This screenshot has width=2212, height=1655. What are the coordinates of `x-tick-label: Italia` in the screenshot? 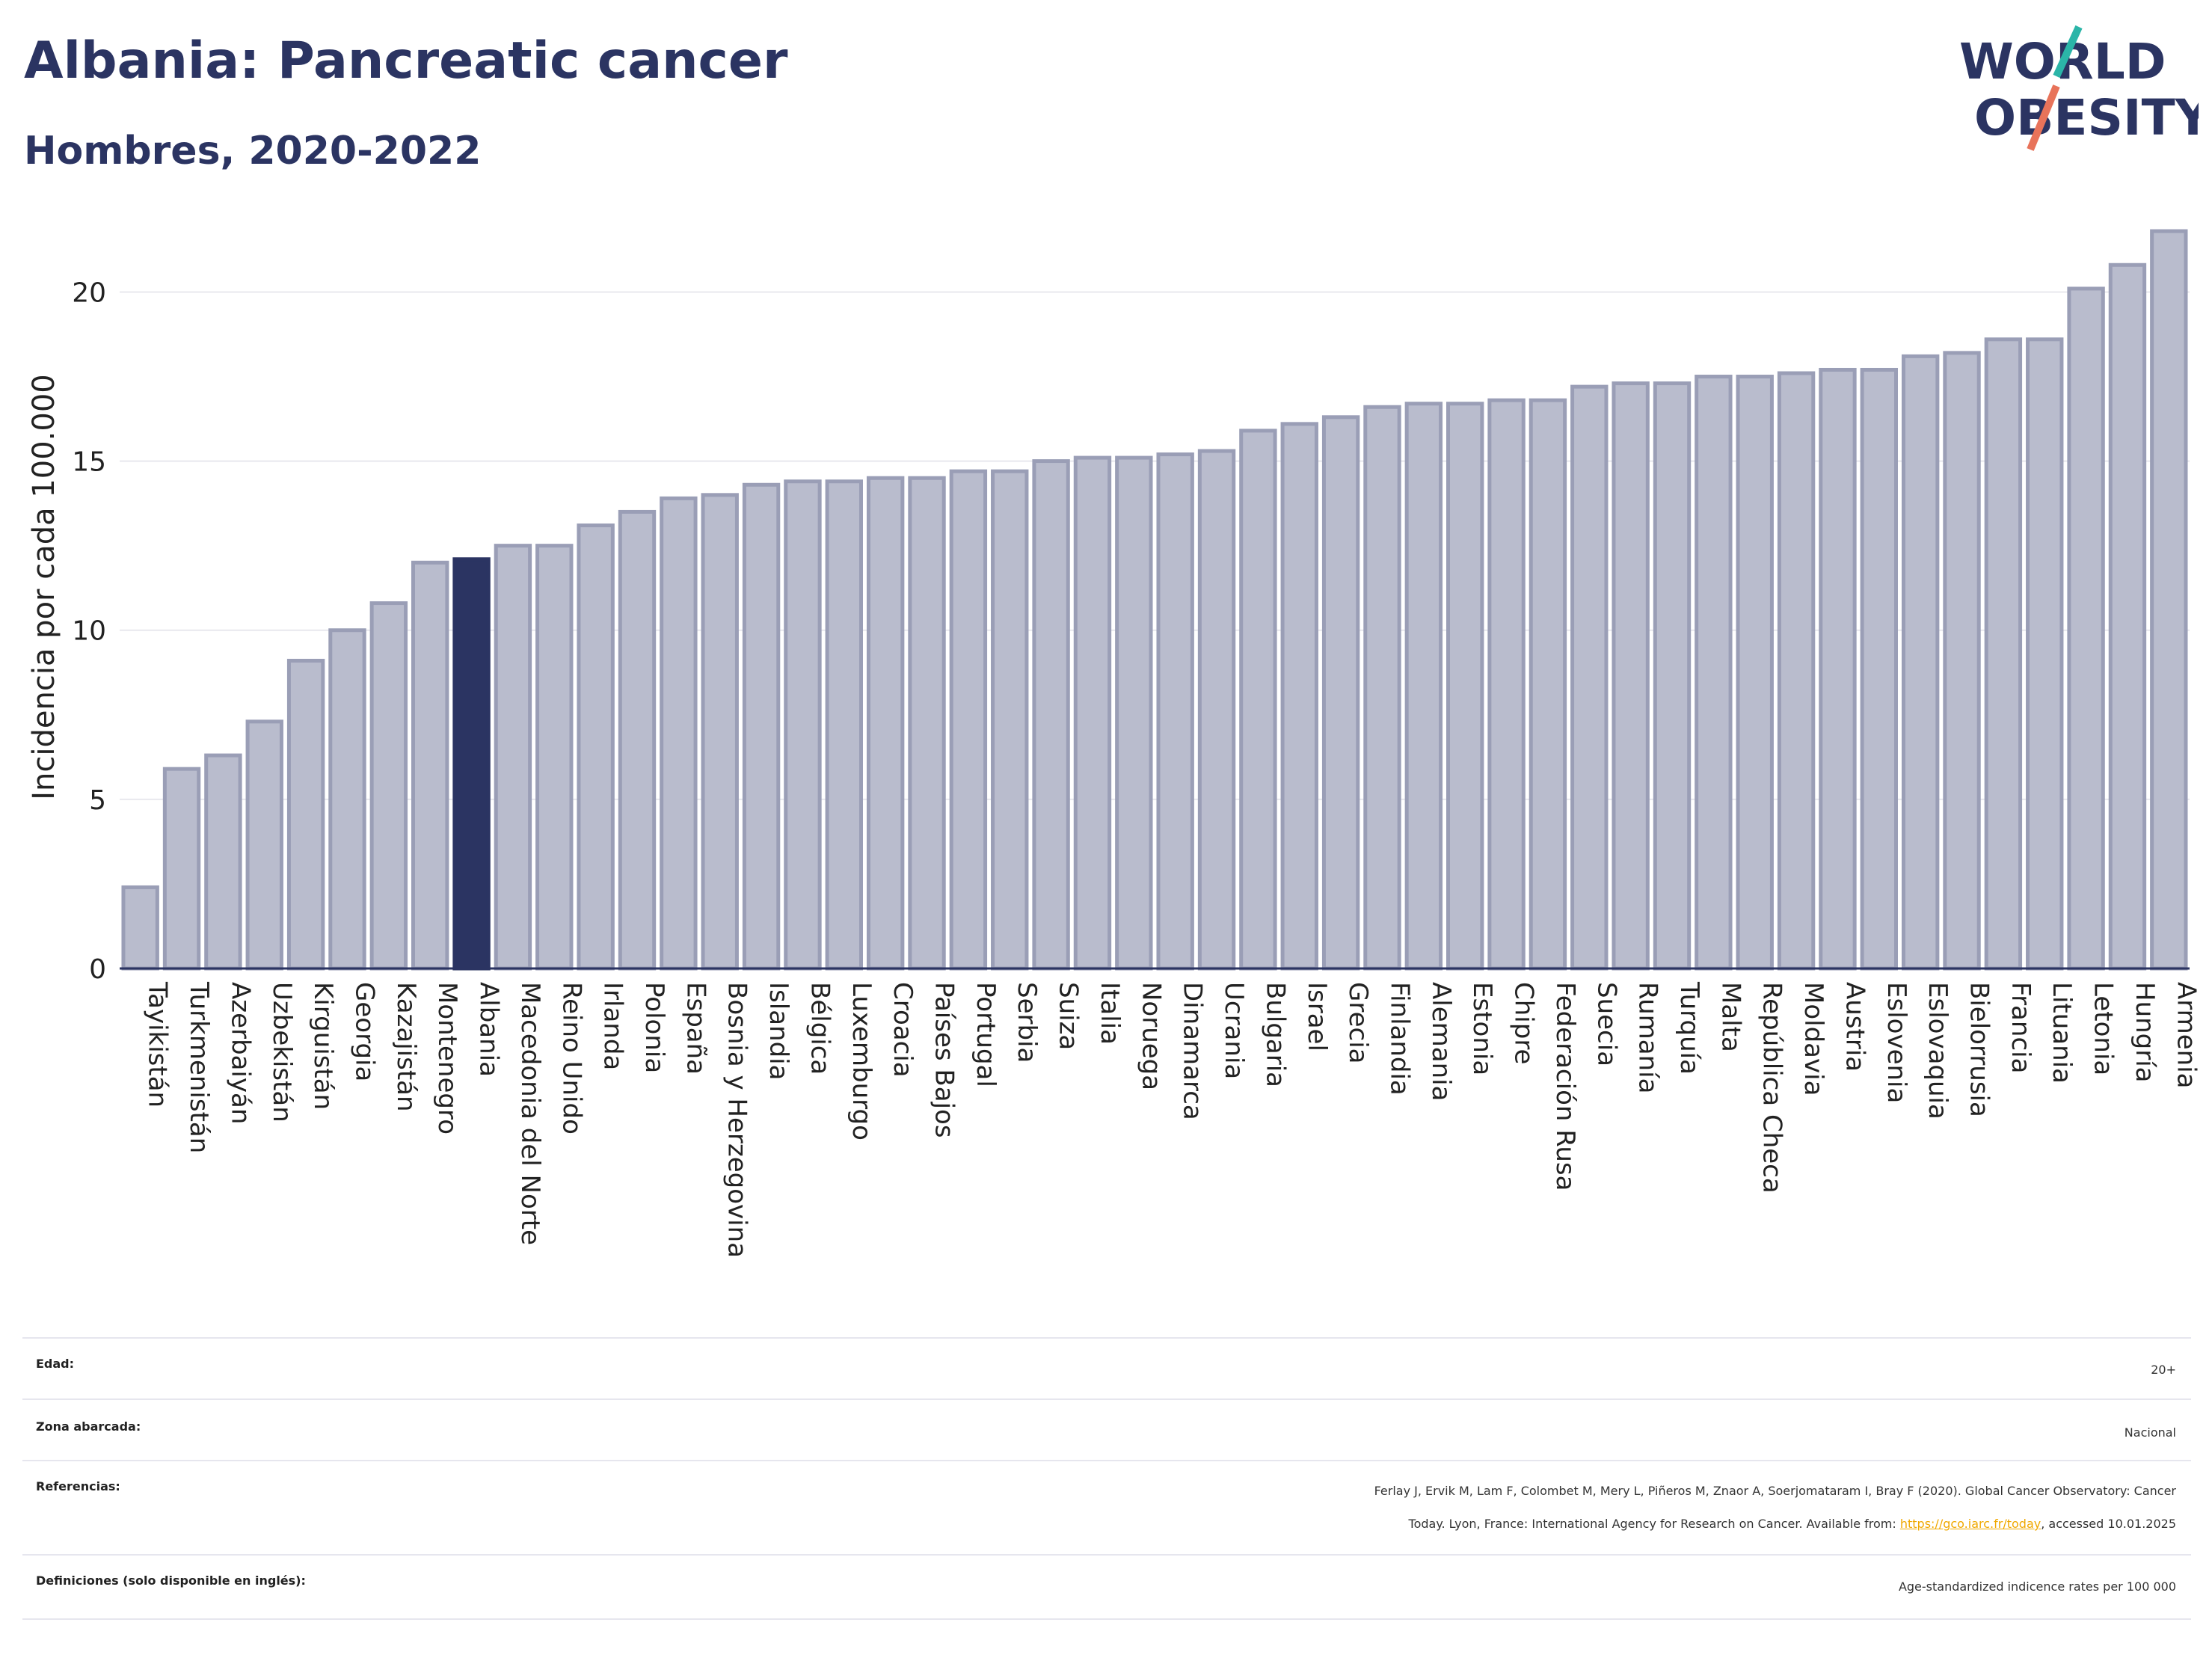 It's located at (1110, 1013).